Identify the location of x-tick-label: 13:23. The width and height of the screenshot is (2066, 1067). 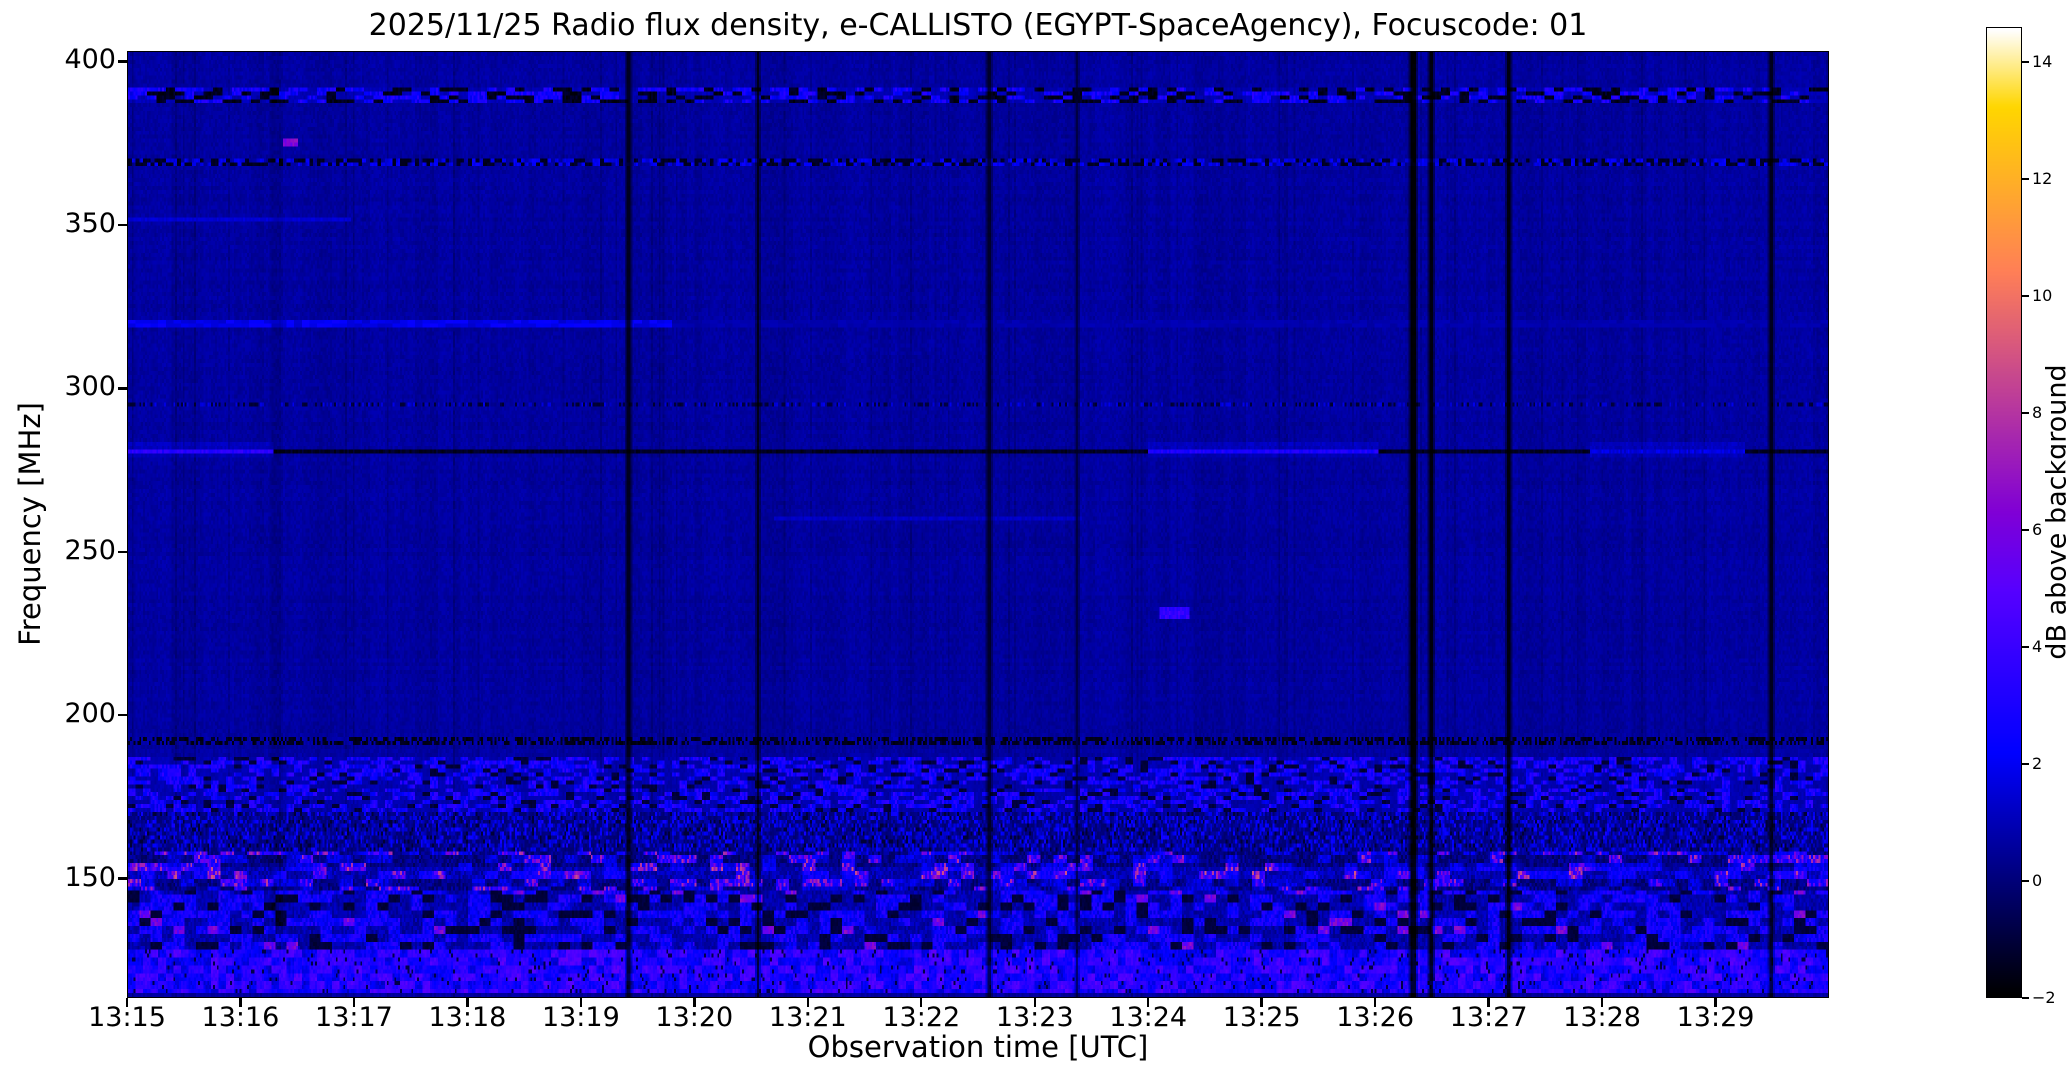
(1034, 1017).